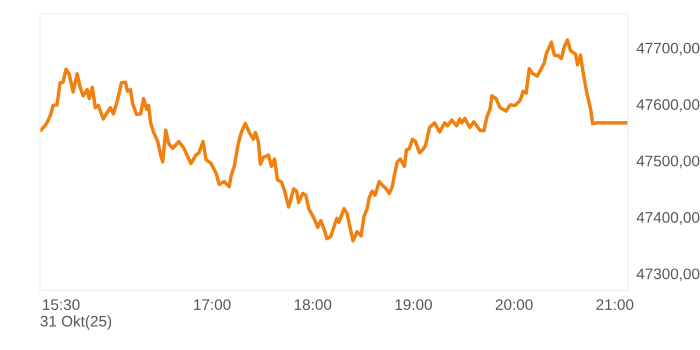 This screenshot has width=700, height=350. What do you see at coordinates (615, 304) in the screenshot?
I see `x-tick-label: 21:00` at bounding box center [615, 304].